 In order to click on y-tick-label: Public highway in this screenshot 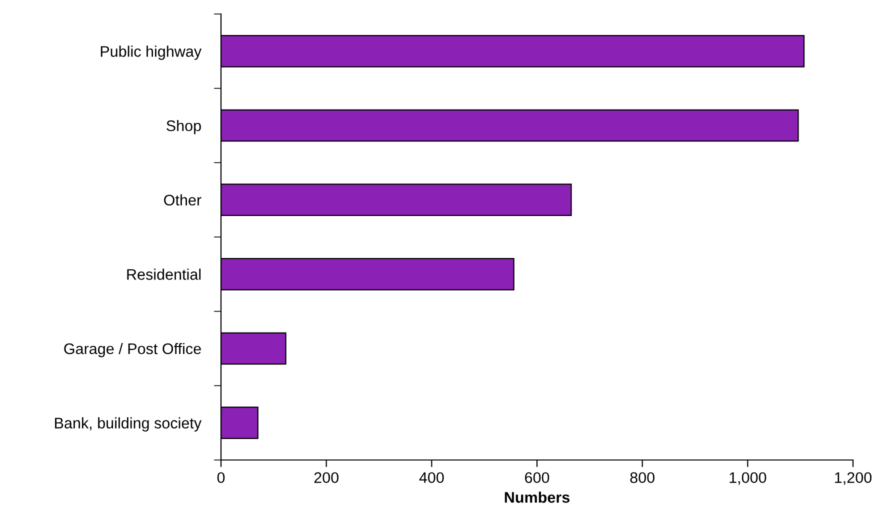, I will do `click(151, 53)`.